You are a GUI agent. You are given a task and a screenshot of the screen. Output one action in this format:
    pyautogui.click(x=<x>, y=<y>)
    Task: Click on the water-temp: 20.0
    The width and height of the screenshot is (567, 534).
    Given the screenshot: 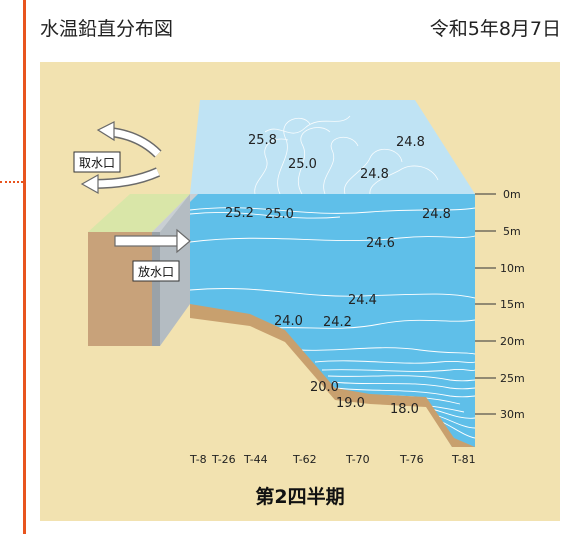 What is the action you would take?
    pyautogui.click(x=324, y=387)
    